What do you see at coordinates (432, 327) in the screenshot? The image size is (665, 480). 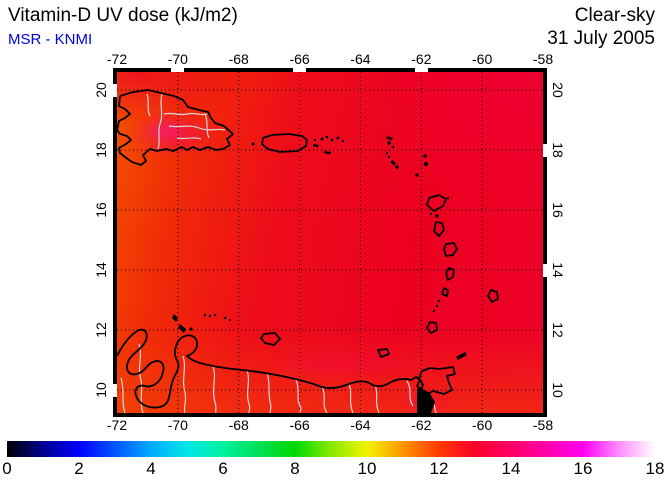 I see `grenada-coastline` at bounding box center [432, 327].